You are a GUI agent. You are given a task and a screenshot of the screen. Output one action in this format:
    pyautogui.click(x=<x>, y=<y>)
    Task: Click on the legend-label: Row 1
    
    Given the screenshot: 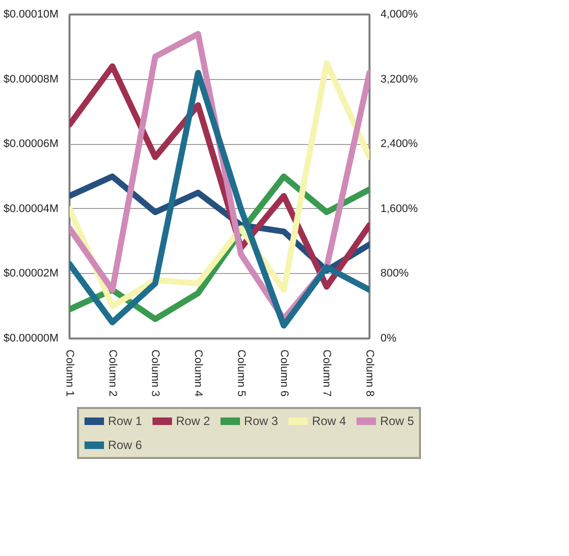 What is the action you would take?
    pyautogui.click(x=125, y=421)
    